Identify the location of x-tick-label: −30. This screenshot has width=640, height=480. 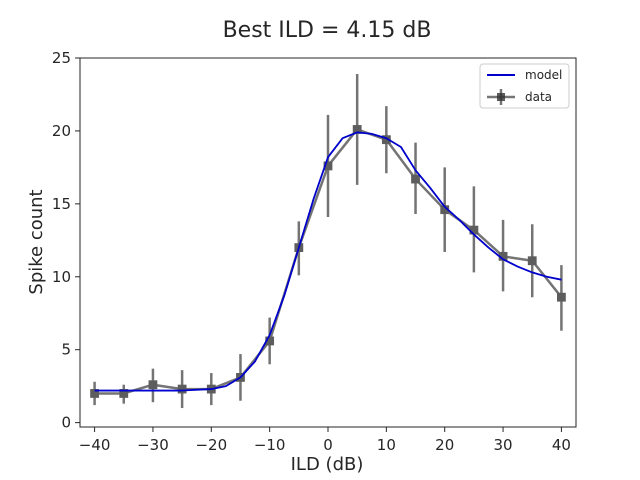
(153, 445).